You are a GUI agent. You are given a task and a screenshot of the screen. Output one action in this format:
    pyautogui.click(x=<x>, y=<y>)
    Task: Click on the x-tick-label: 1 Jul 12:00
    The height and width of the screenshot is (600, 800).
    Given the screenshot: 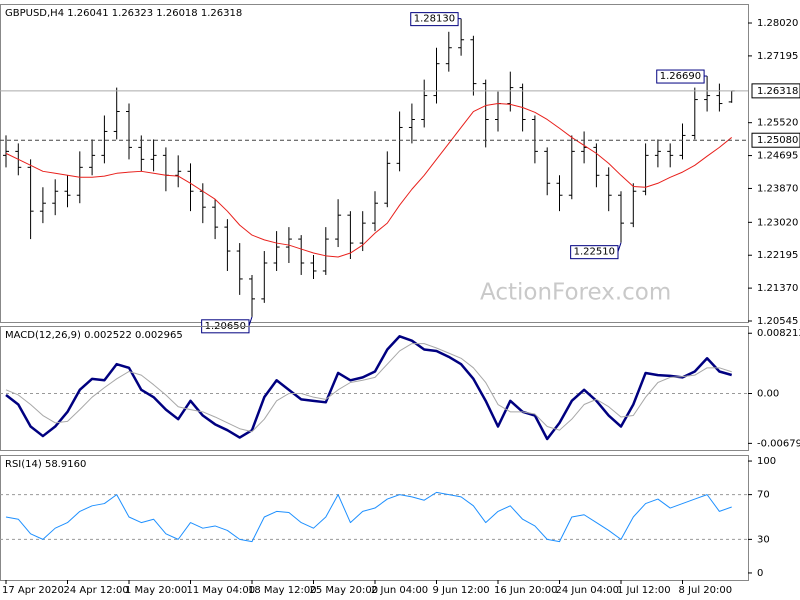 What is the action you would take?
    pyautogui.click(x=644, y=590)
    